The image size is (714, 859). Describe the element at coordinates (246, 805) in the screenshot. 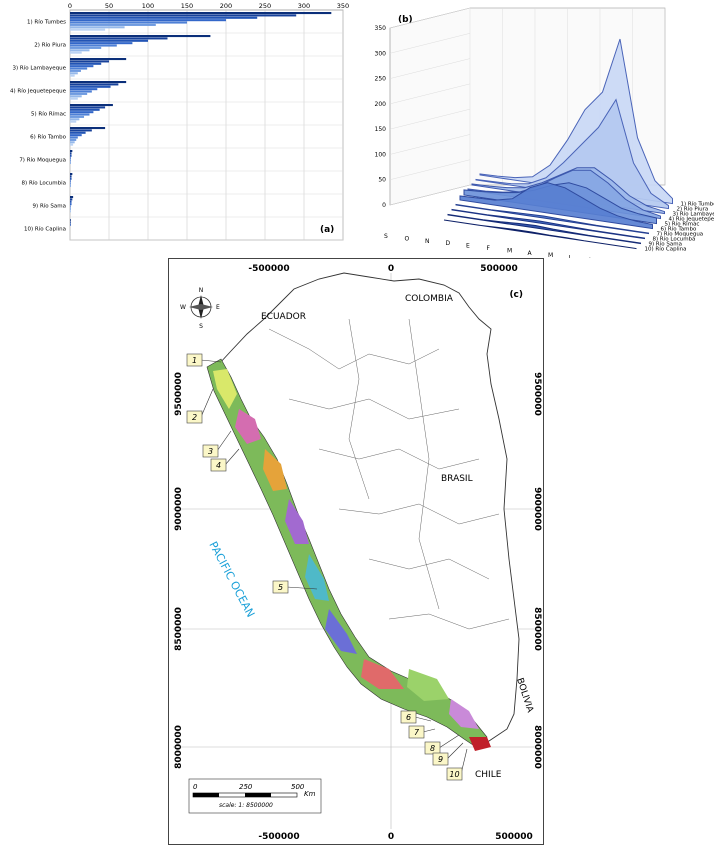

I see `scale-text: scale: 1: 8500000` at that location.